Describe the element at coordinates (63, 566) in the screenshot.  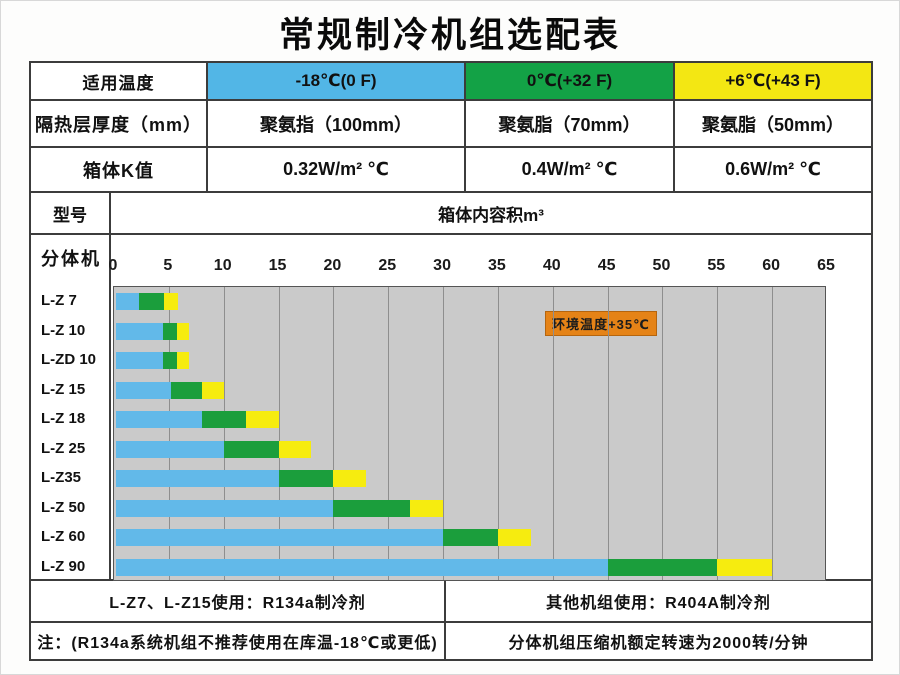
I see `model-label-L-Z-90: L-Z 90` at that location.